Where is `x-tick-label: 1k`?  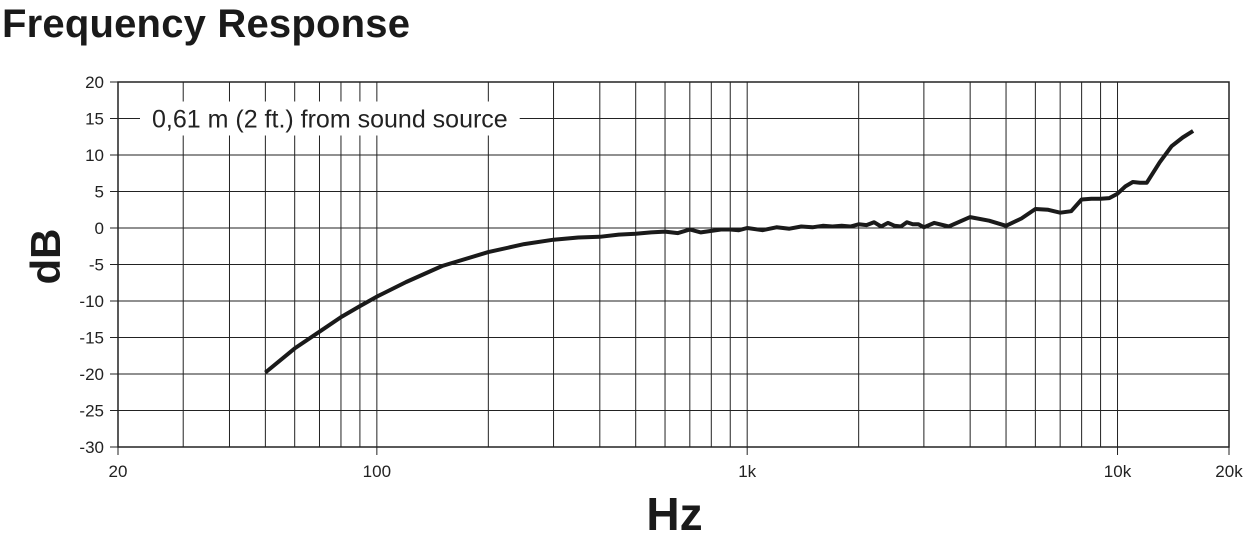 x-tick-label: 1k is located at coordinates (747, 471).